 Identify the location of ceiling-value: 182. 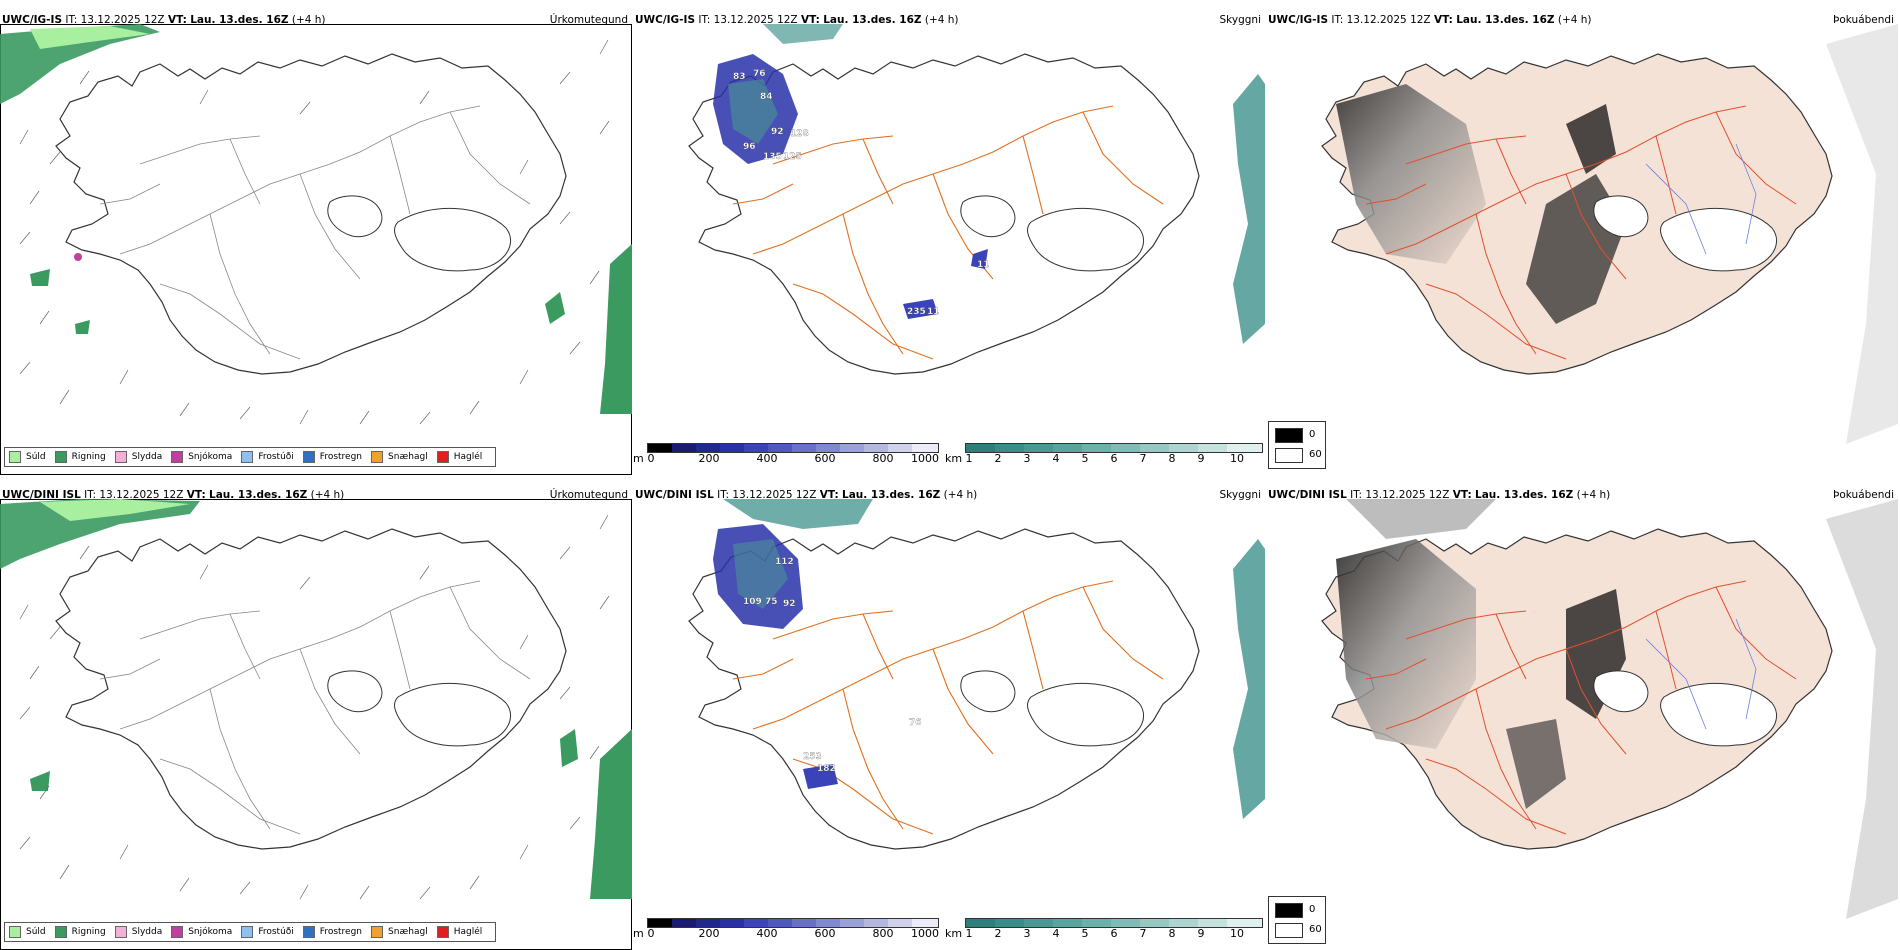
(826, 769).